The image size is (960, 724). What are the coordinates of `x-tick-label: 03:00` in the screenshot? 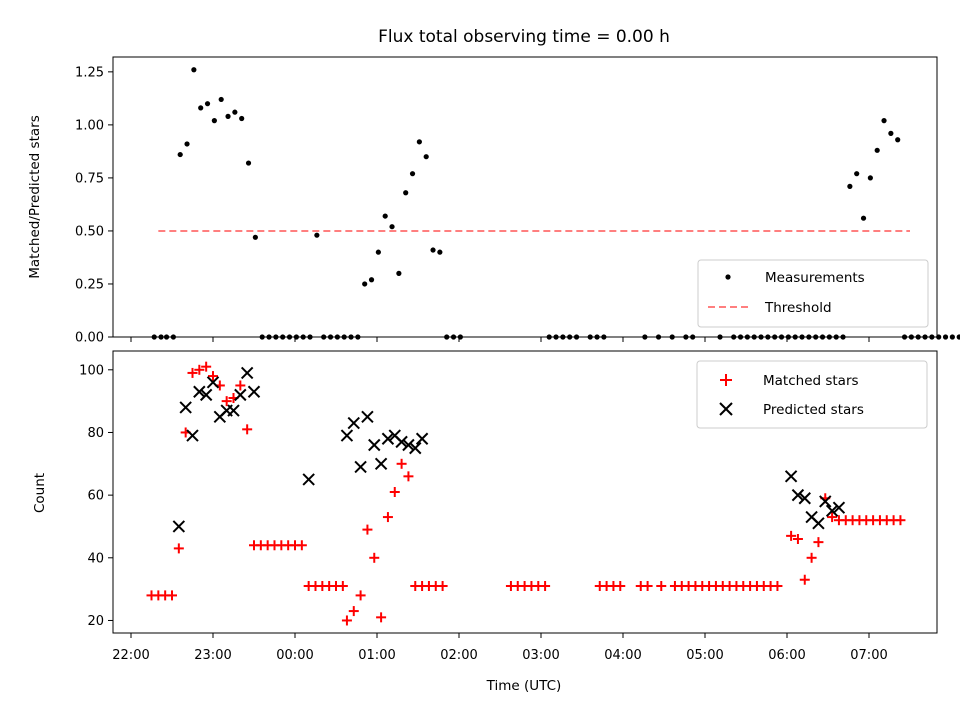 It's located at (540, 655).